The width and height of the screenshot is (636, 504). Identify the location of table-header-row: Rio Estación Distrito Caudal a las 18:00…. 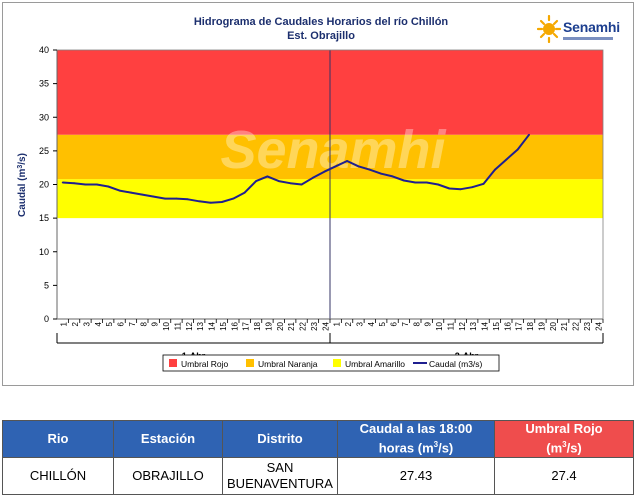
(318, 439).